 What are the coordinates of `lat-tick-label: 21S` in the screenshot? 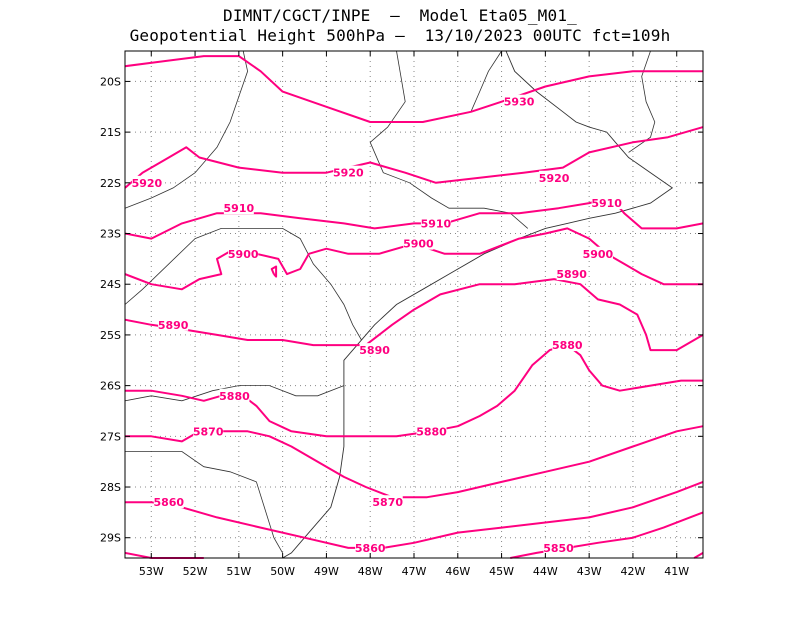 It's located at (110, 132).